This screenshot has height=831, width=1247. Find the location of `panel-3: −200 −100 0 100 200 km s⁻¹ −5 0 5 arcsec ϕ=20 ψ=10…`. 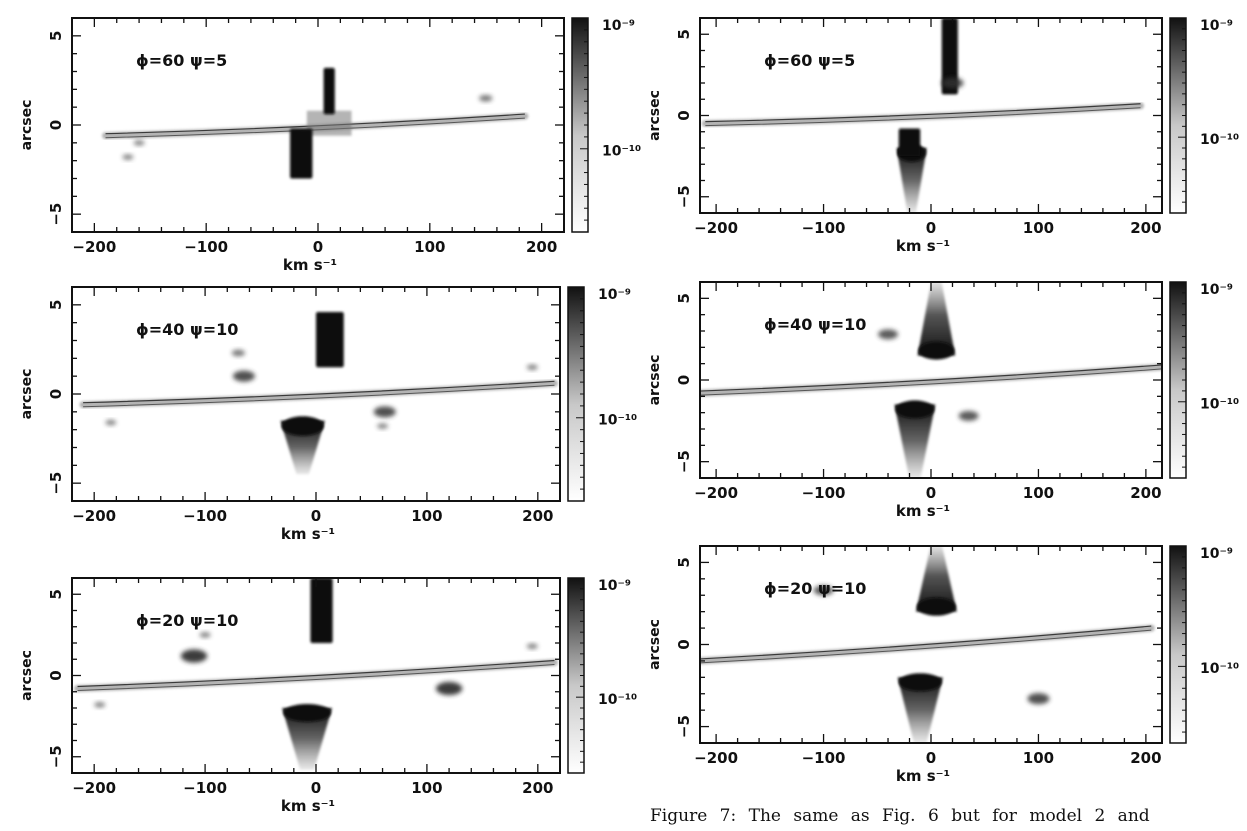

panel-3: −200 −100 0 100 200 km s⁻¹ −5 0 5 arcsec ϕ=20 ψ=10… is located at coordinates (328, 696).